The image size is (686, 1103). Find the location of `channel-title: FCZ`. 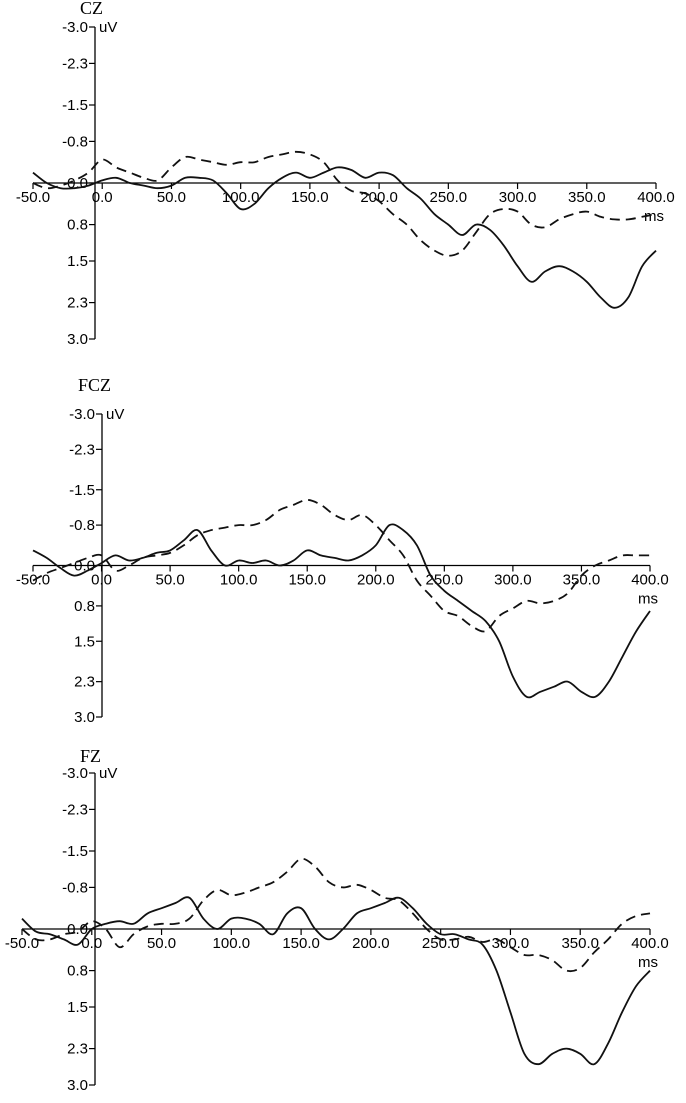

channel-title: FCZ is located at coordinates (94, 385).